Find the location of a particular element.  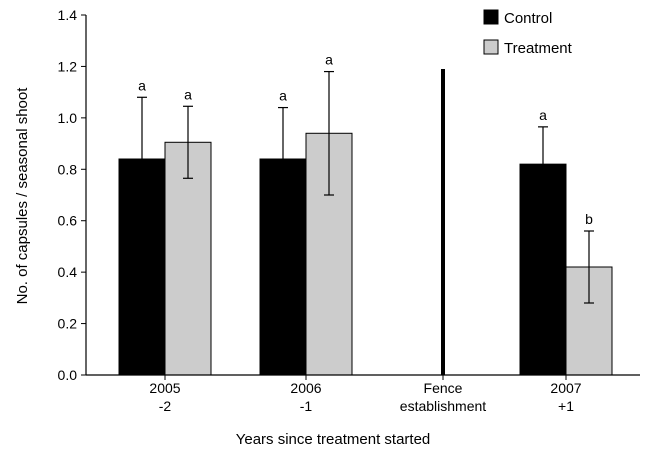

x-tick-label: 2007 is located at coordinates (565, 388).